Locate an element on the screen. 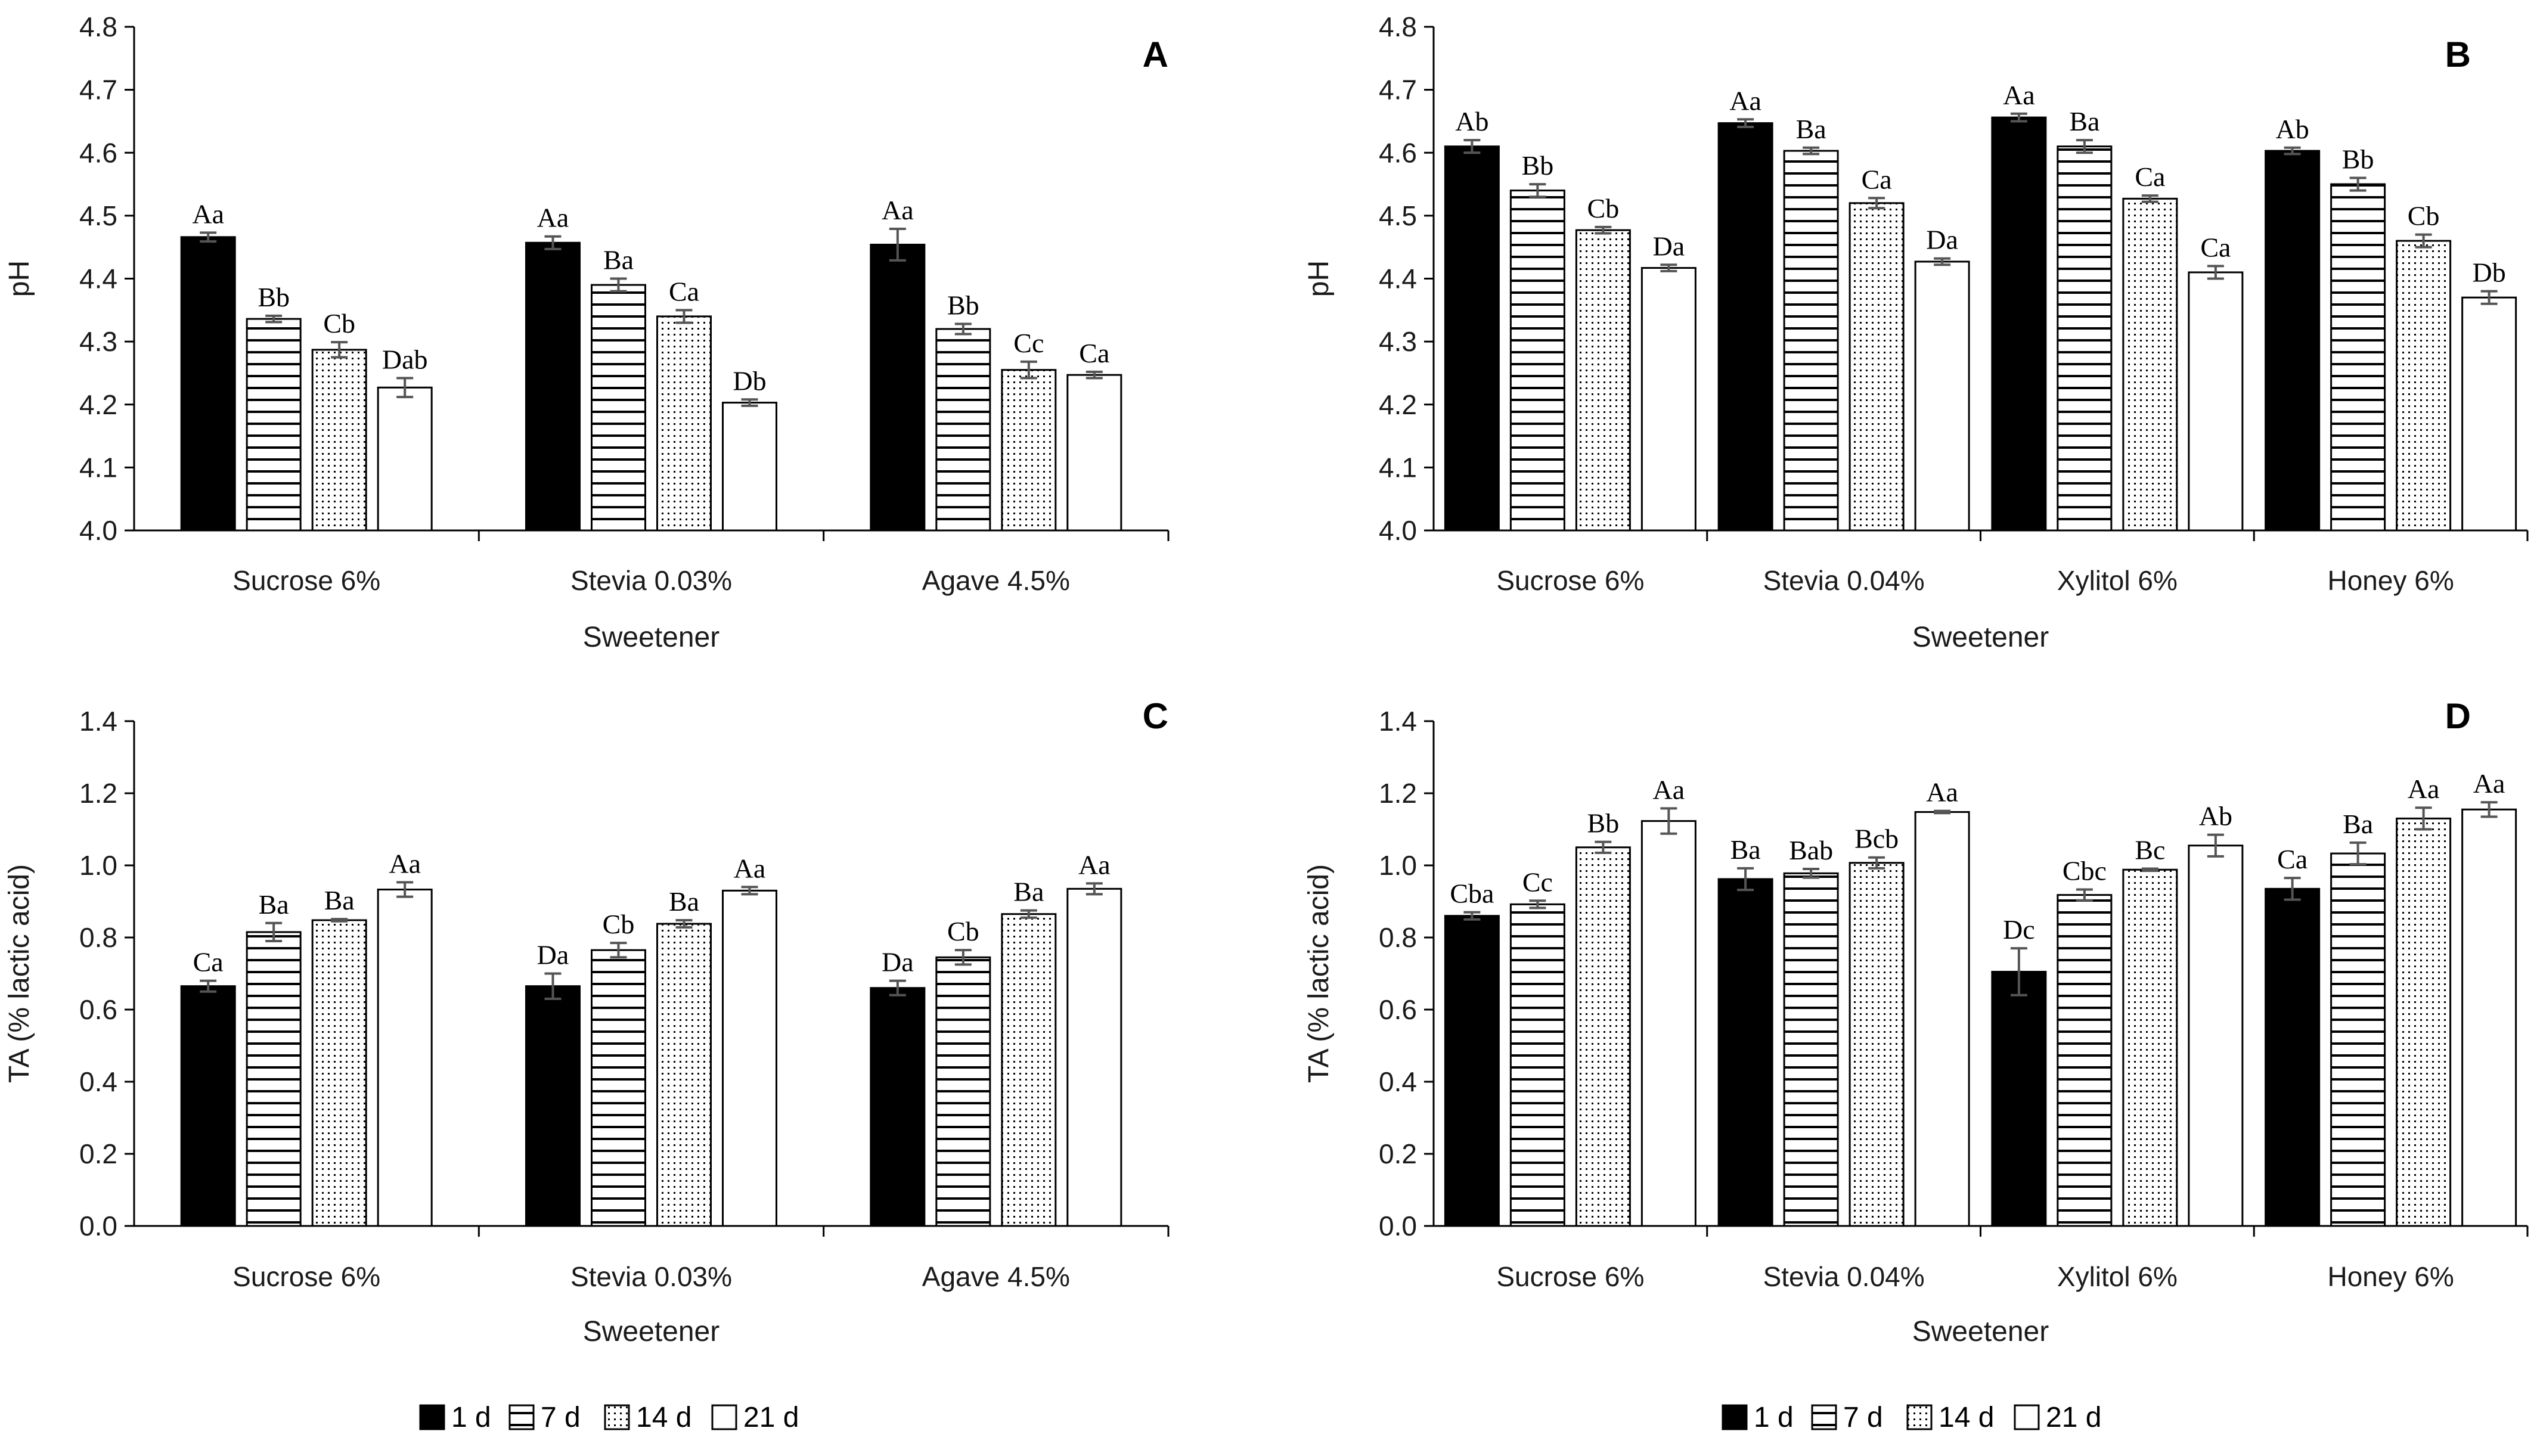 The image size is (2537, 1456). panel-letter: A is located at coordinates (1155, 55).